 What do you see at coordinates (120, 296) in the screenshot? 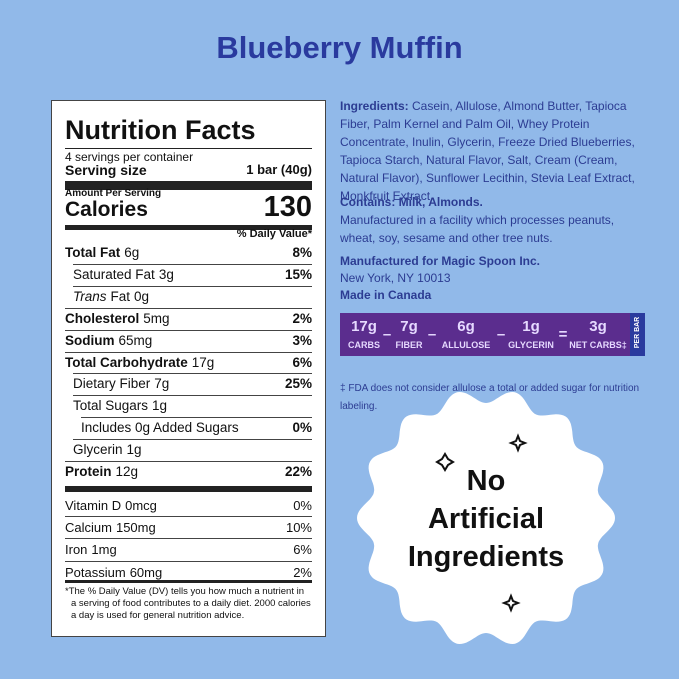
I see `nutrient-label: Fat` at bounding box center [120, 296].